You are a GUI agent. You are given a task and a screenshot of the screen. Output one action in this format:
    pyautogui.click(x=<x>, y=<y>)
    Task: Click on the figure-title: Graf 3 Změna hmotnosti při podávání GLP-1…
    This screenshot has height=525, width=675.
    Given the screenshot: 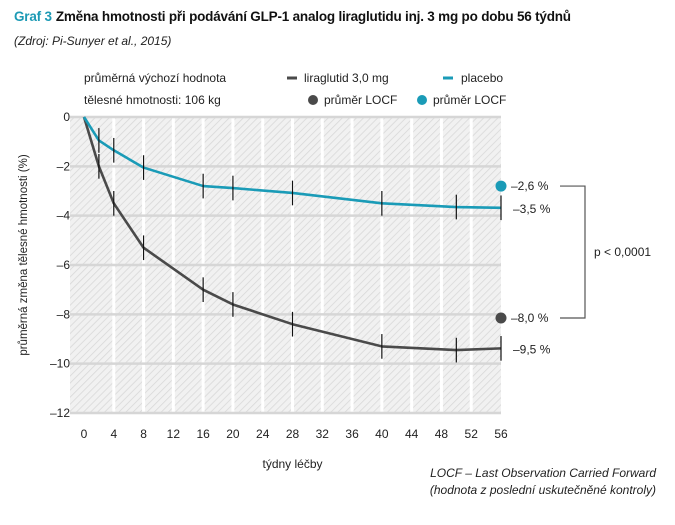 What is the action you would take?
    pyautogui.click(x=292, y=16)
    